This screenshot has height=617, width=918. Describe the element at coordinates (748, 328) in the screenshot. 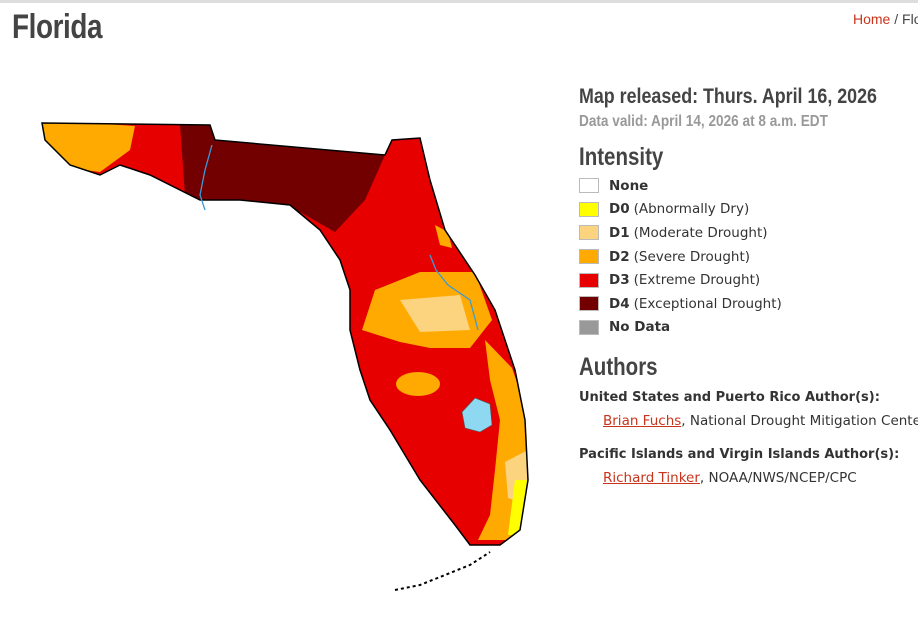

I see `legend-item-no-data: No Data` at that location.